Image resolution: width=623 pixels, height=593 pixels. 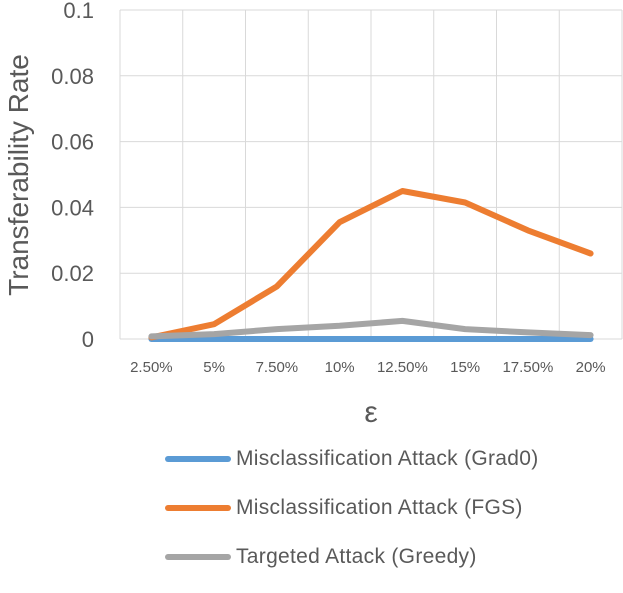 I want to click on legend-swatch-greedy, so click(x=198, y=557).